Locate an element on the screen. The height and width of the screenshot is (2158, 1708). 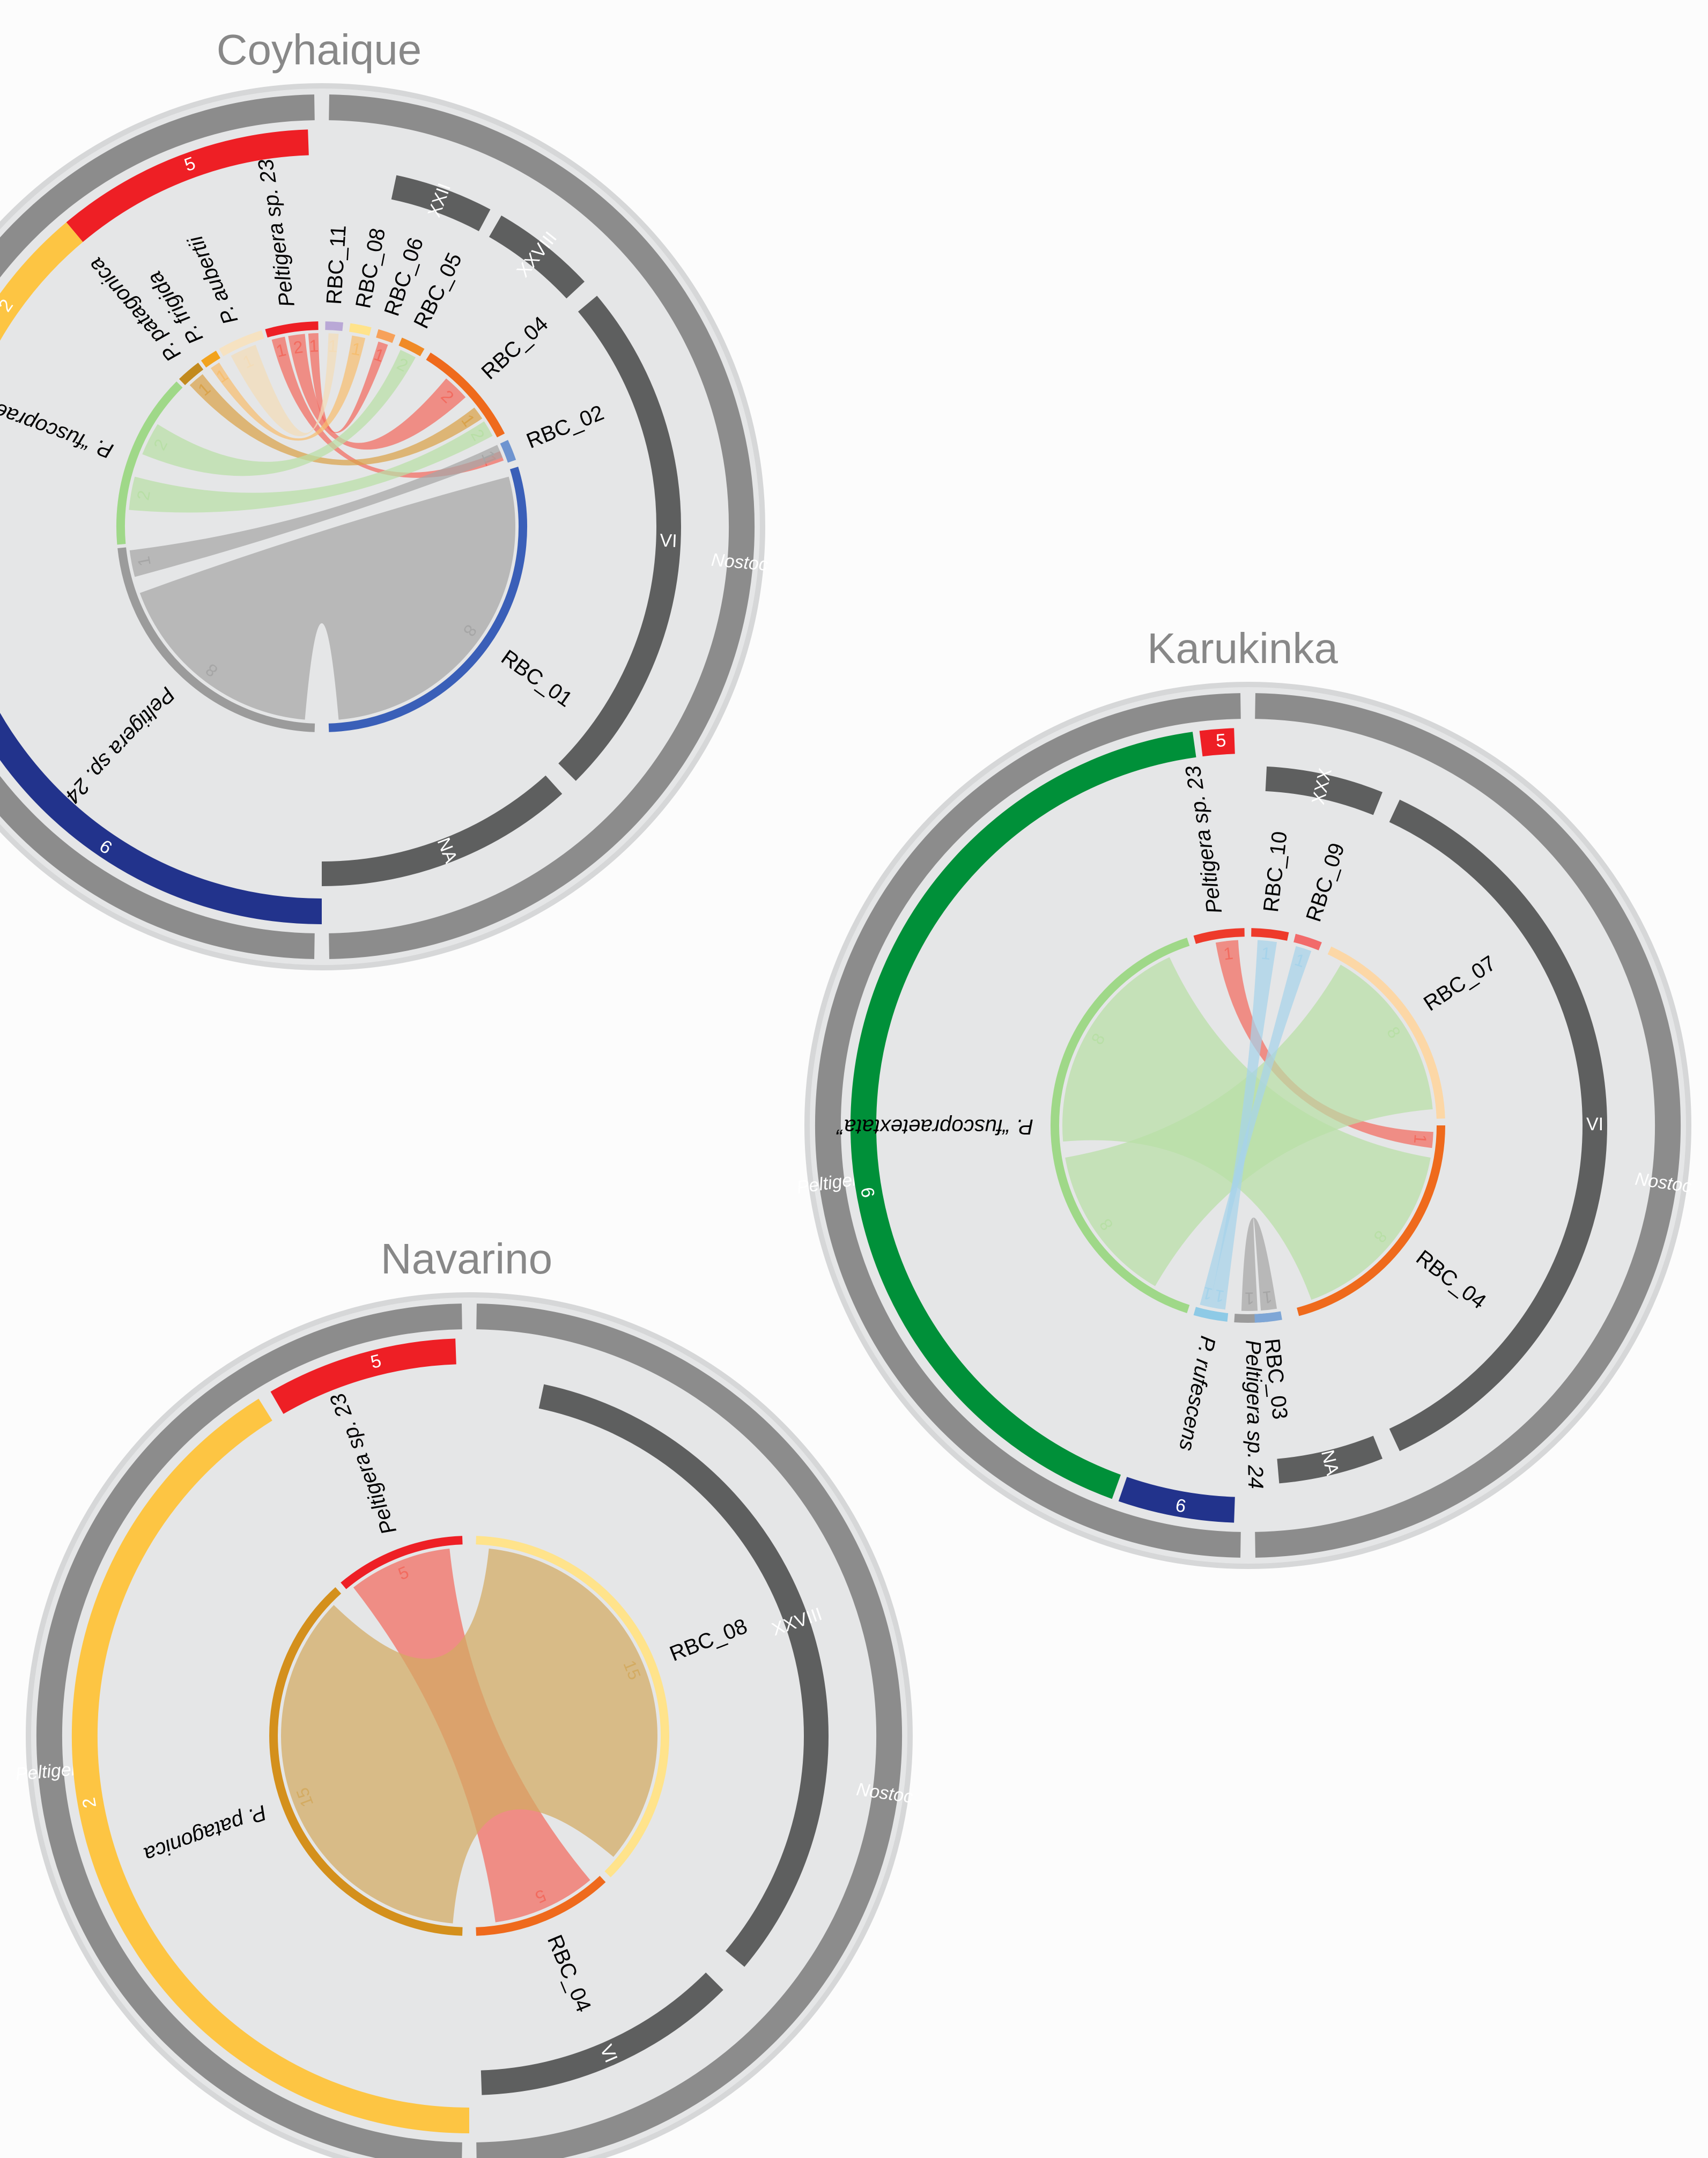
rbc-label: RBC_11 is located at coordinates (336, 264).